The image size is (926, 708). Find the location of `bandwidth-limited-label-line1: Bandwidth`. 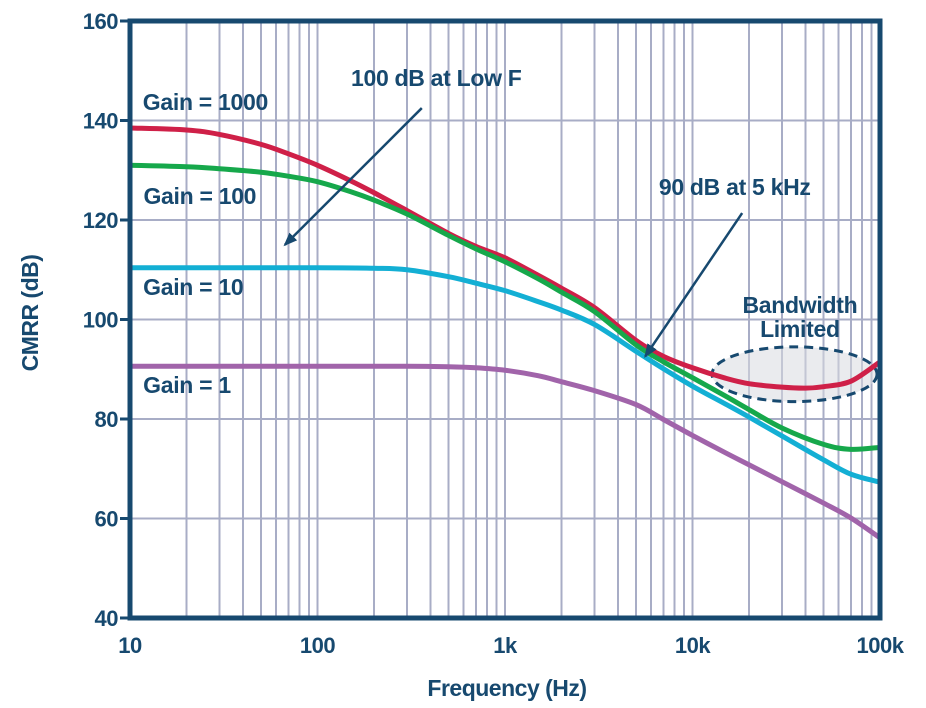

bandwidth-limited-label-line1: Bandwidth is located at coordinates (799, 305).